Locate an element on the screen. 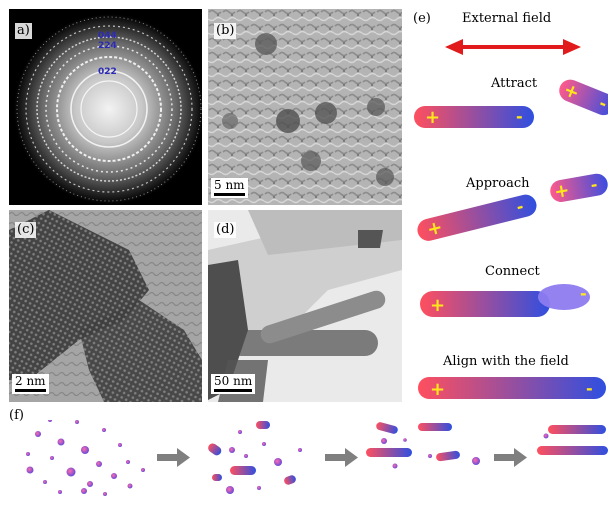 The width and height of the screenshot is (611, 522). panel-c-hrtem: (c) 2 nm is located at coordinates (105, 306).